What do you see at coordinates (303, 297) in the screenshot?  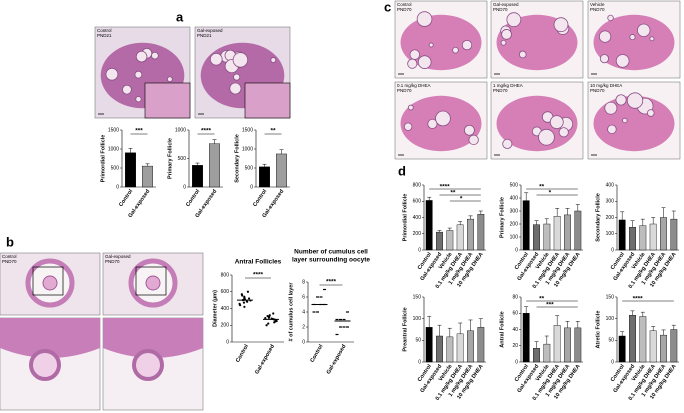 I see `y-tick-label: 6` at bounding box center [303, 297].